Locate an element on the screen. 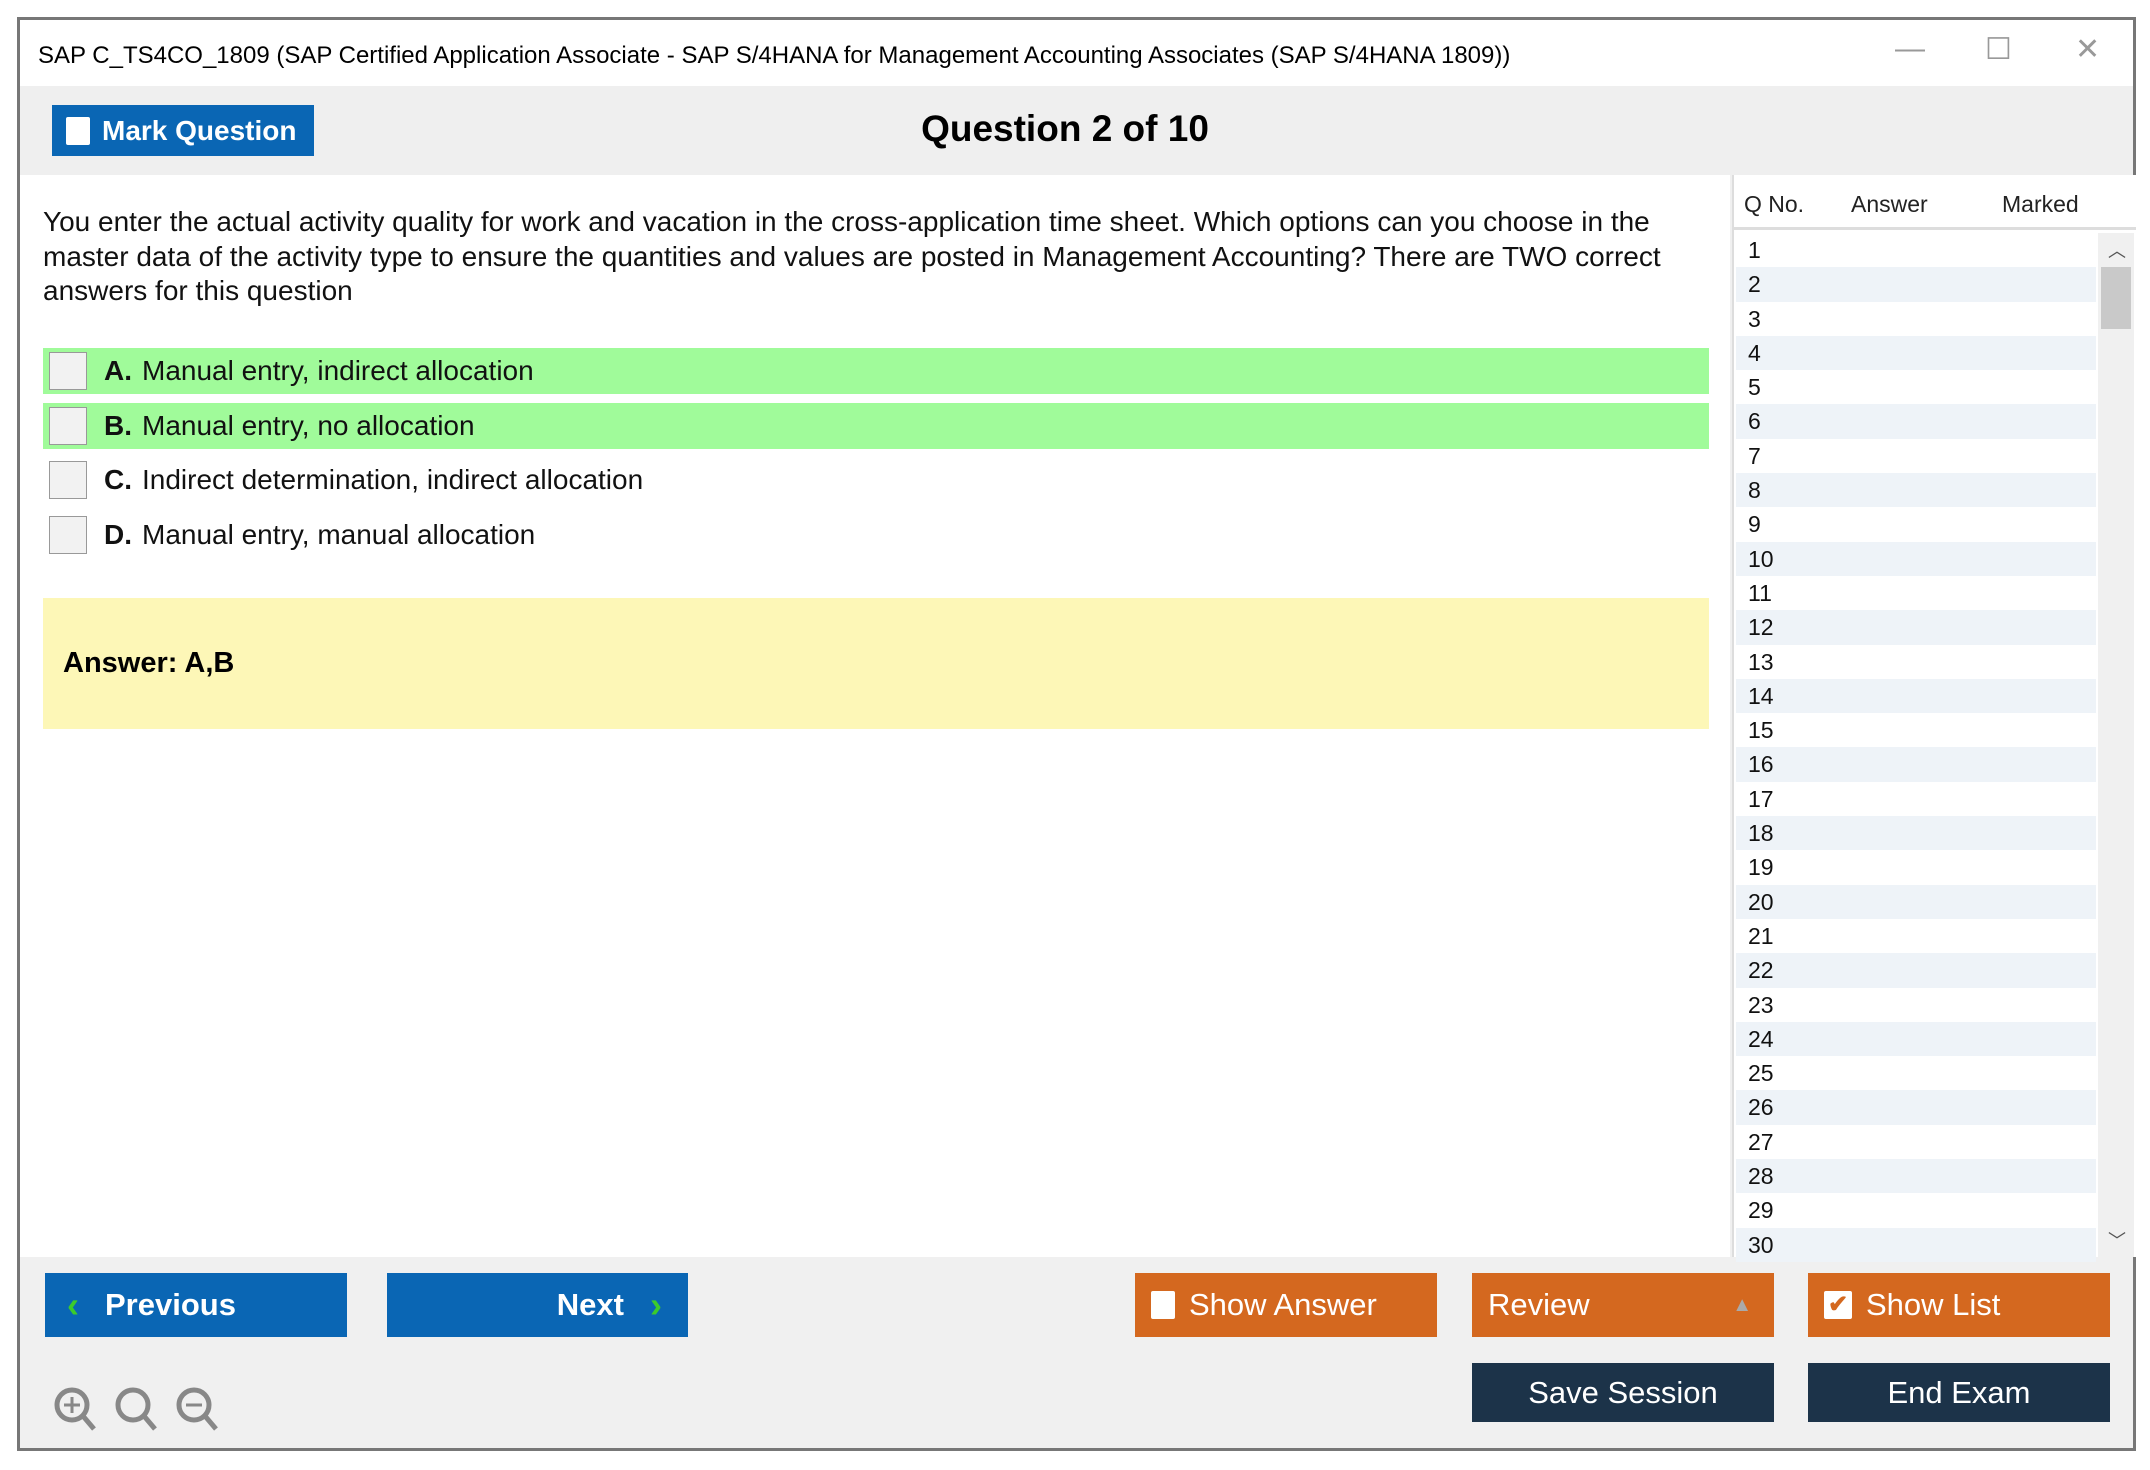 The image size is (2150, 1470). list-row: 1 is located at coordinates (1754, 250).